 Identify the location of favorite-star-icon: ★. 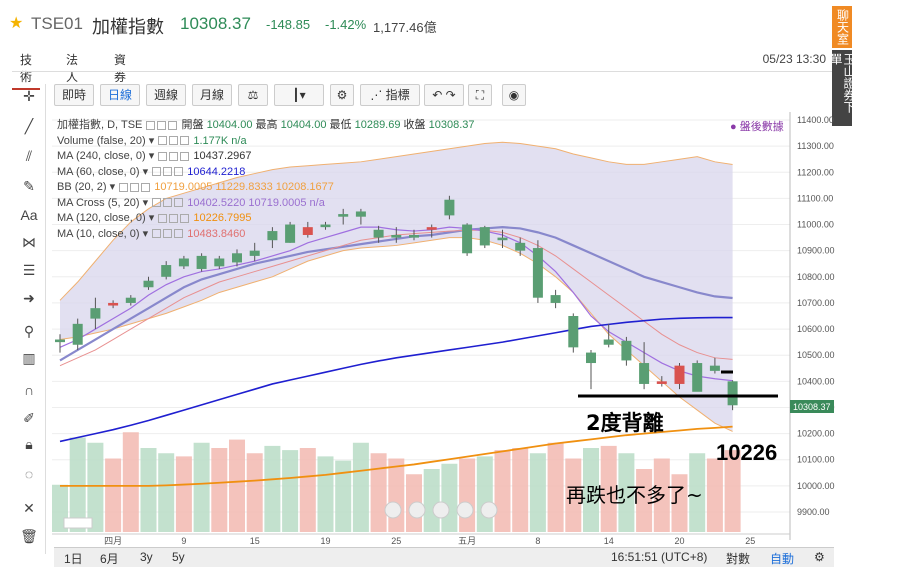
(16, 23).